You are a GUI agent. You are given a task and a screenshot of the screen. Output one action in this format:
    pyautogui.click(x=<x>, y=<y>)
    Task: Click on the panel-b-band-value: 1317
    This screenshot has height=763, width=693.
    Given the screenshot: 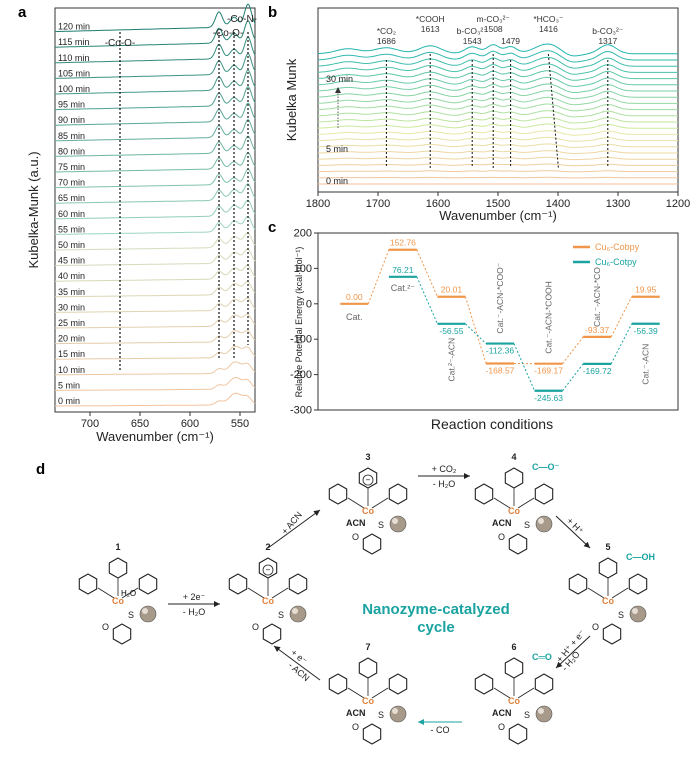 What is the action you would take?
    pyautogui.click(x=607, y=41)
    